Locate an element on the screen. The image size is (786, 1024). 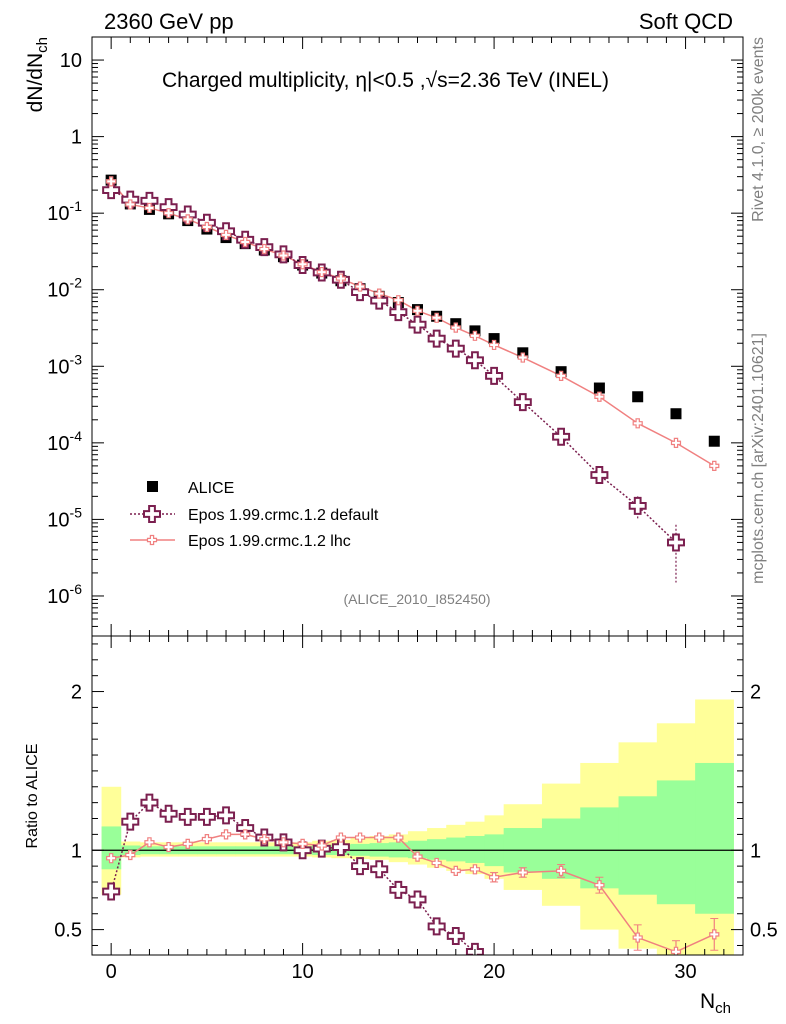
plot-title-prefix: Charged multiplicity, is located at coordinates (258, 80).